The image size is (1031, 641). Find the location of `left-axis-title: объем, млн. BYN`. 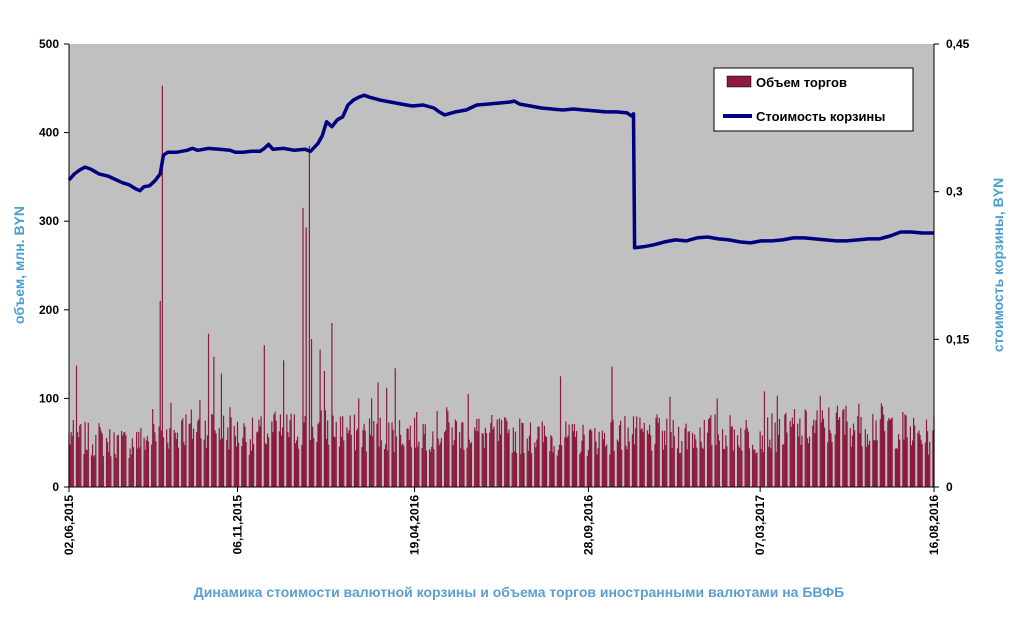

left-axis-title: объем, млн. BYN is located at coordinates (19, 265).